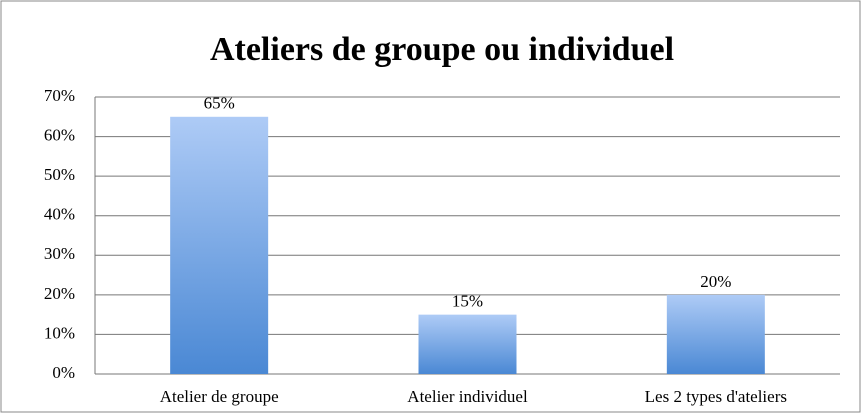 The width and height of the screenshot is (862, 414). Describe the element at coordinates (442, 49) in the screenshot. I see `chart-title: Ateliers de groupe ou individuel` at that location.